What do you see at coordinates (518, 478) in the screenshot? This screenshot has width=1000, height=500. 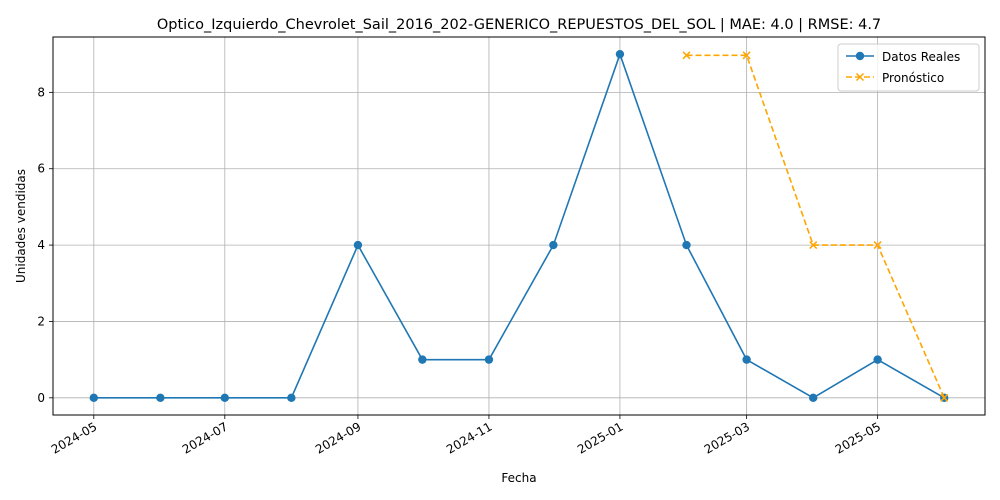 I see `x-axis-label: Fecha` at bounding box center [518, 478].